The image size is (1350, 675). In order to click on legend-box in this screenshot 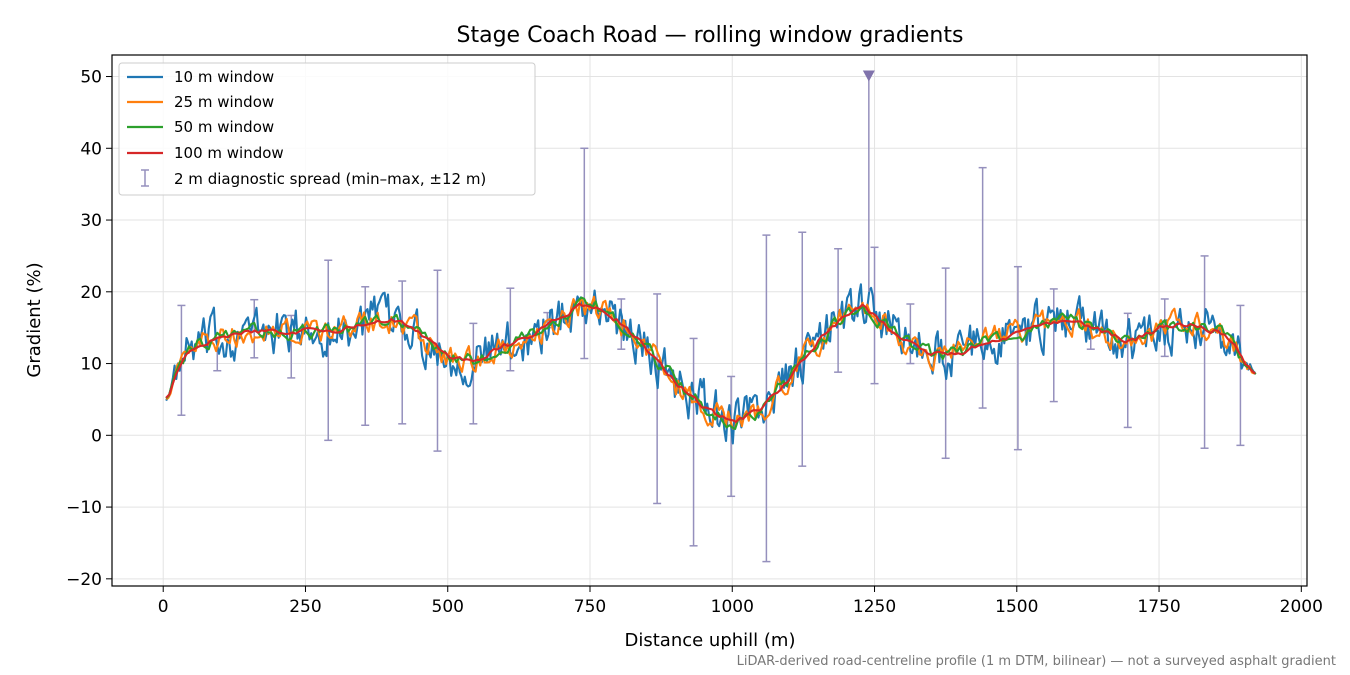, I will do `click(327, 129)`.